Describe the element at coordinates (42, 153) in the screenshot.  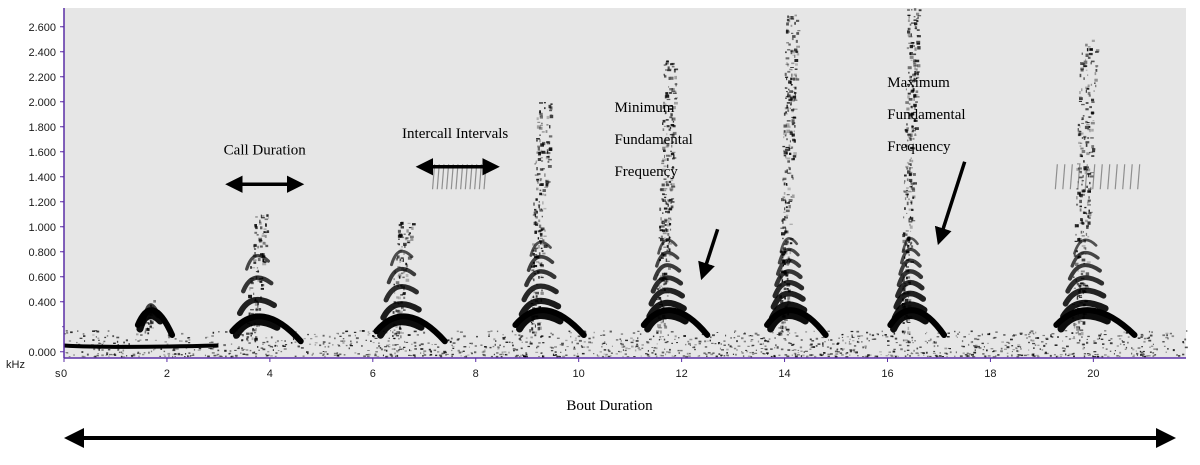
I see `y-tick-label: 1.600` at that location.